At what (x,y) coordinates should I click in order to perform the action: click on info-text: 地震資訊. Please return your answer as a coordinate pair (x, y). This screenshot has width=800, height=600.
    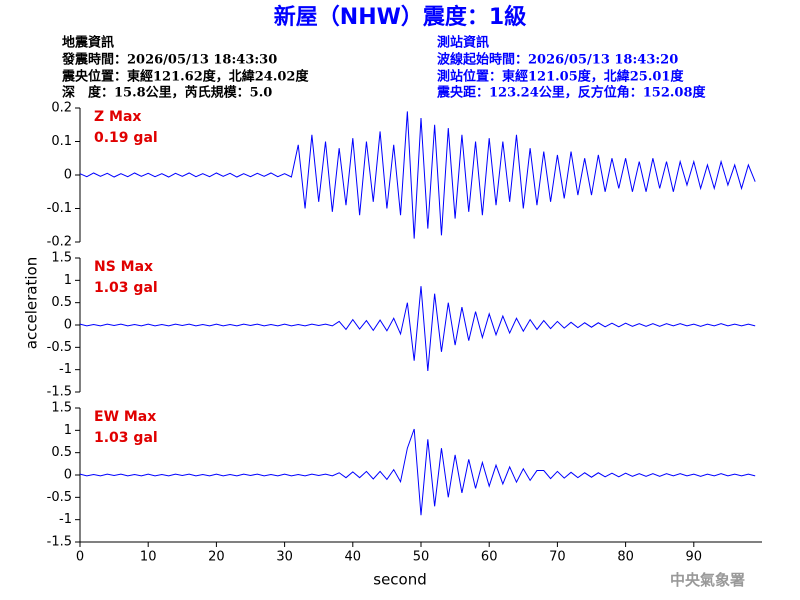
    Looking at the image, I should click on (88, 43).